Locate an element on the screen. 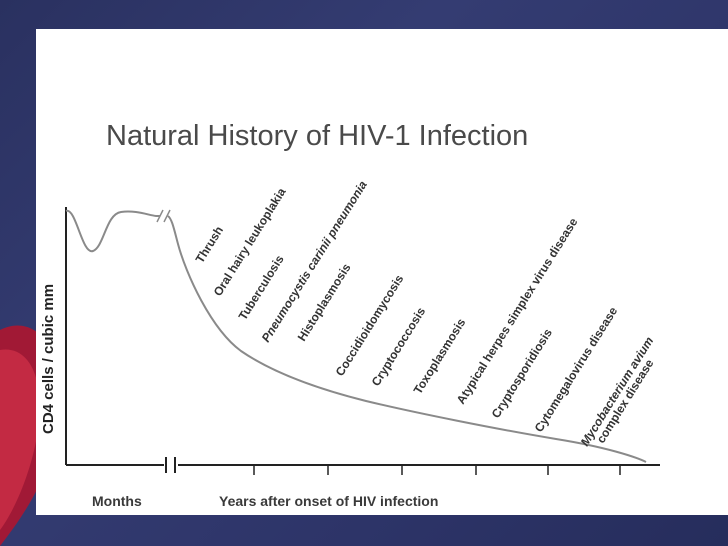 This screenshot has height=546, width=728. x-axis-label-years: Years after onset of HIV infection is located at coordinates (328, 501).